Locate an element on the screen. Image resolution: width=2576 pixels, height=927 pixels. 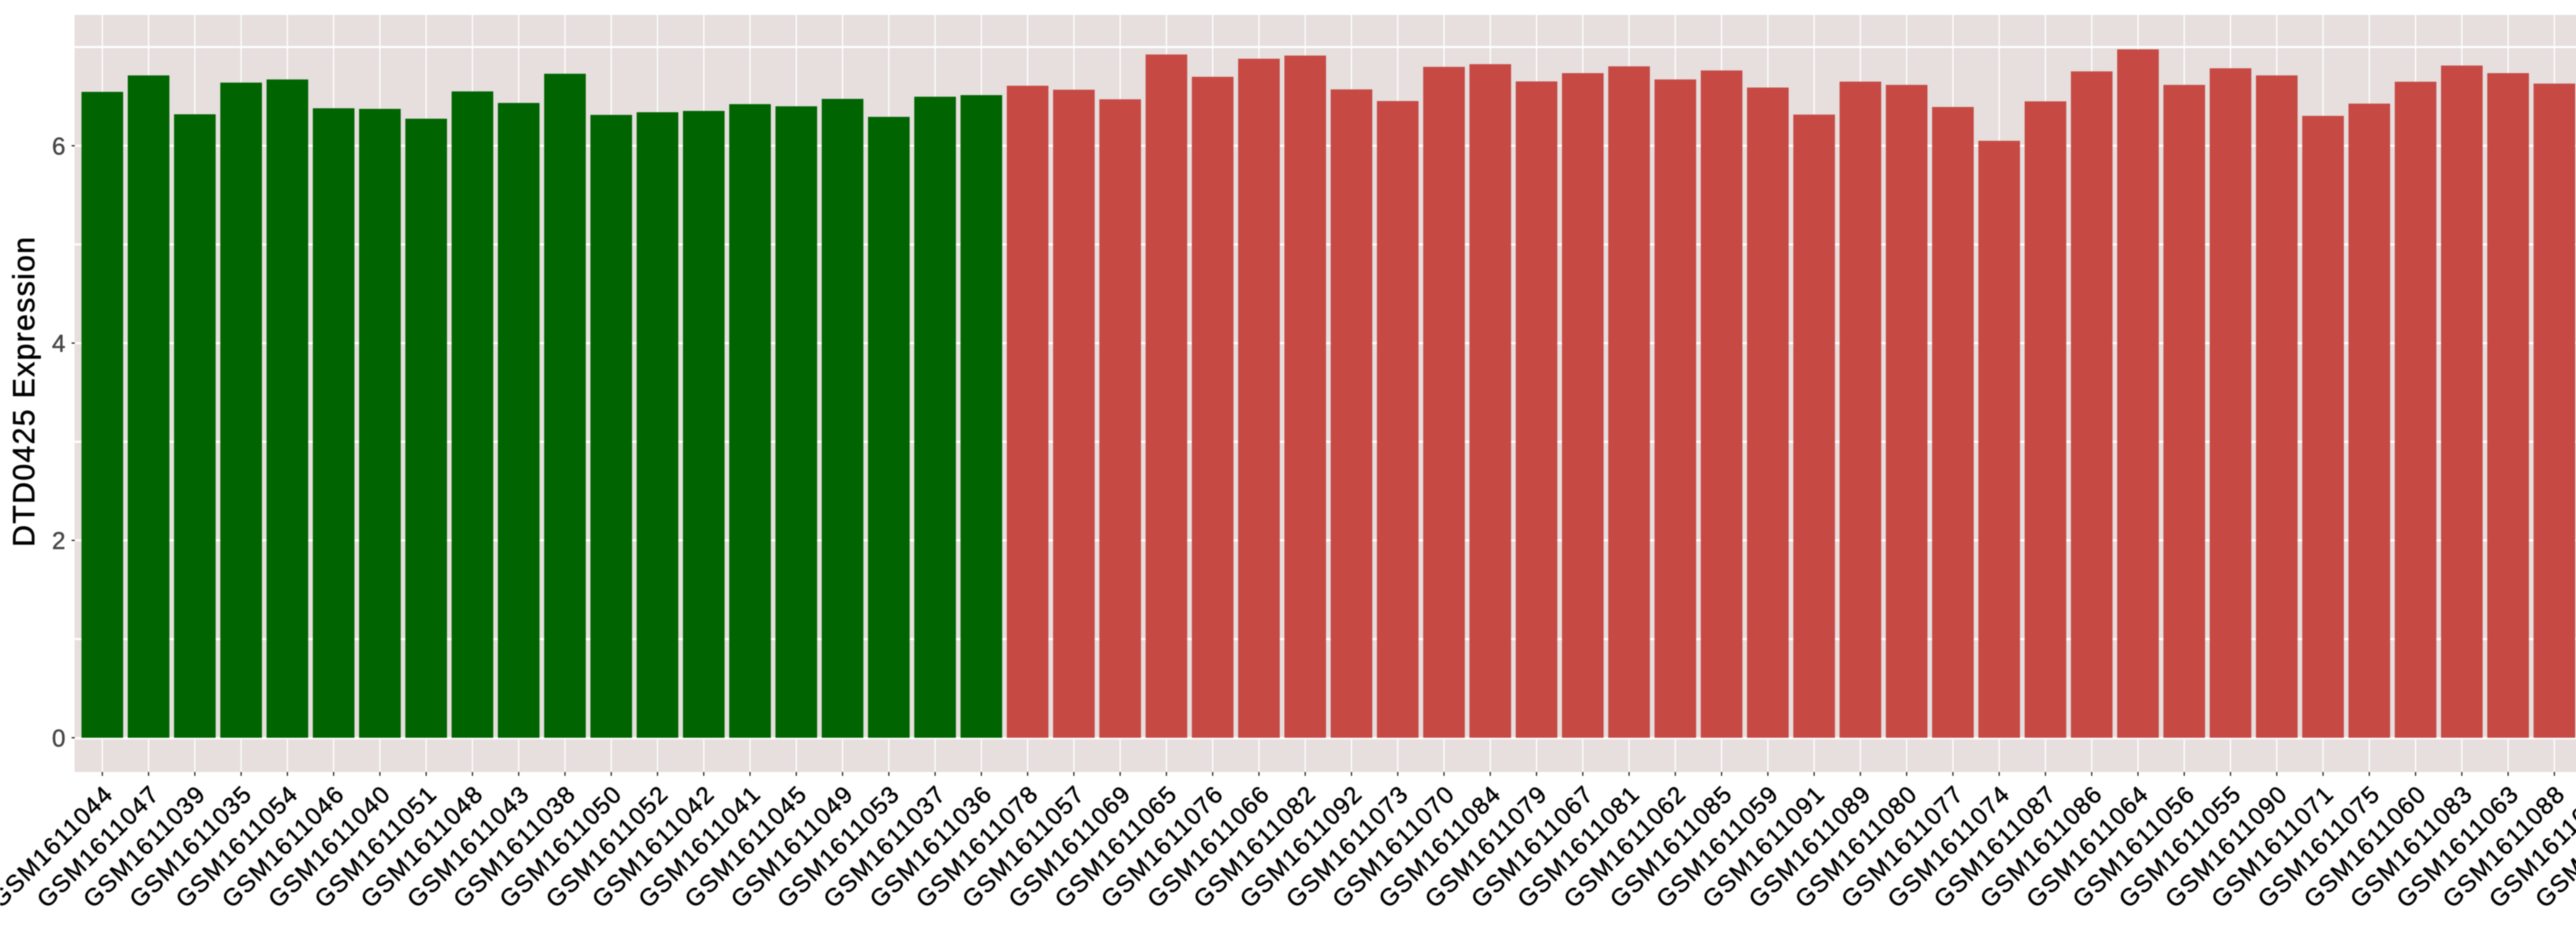
svg-text: 6 is located at coordinates (59, 146).